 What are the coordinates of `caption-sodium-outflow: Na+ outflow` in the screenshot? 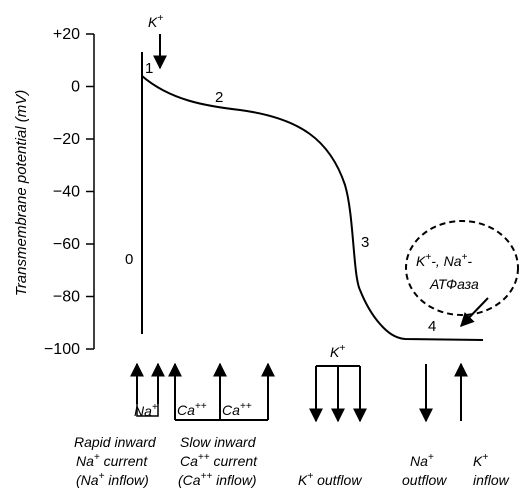 It's located at (424, 470).